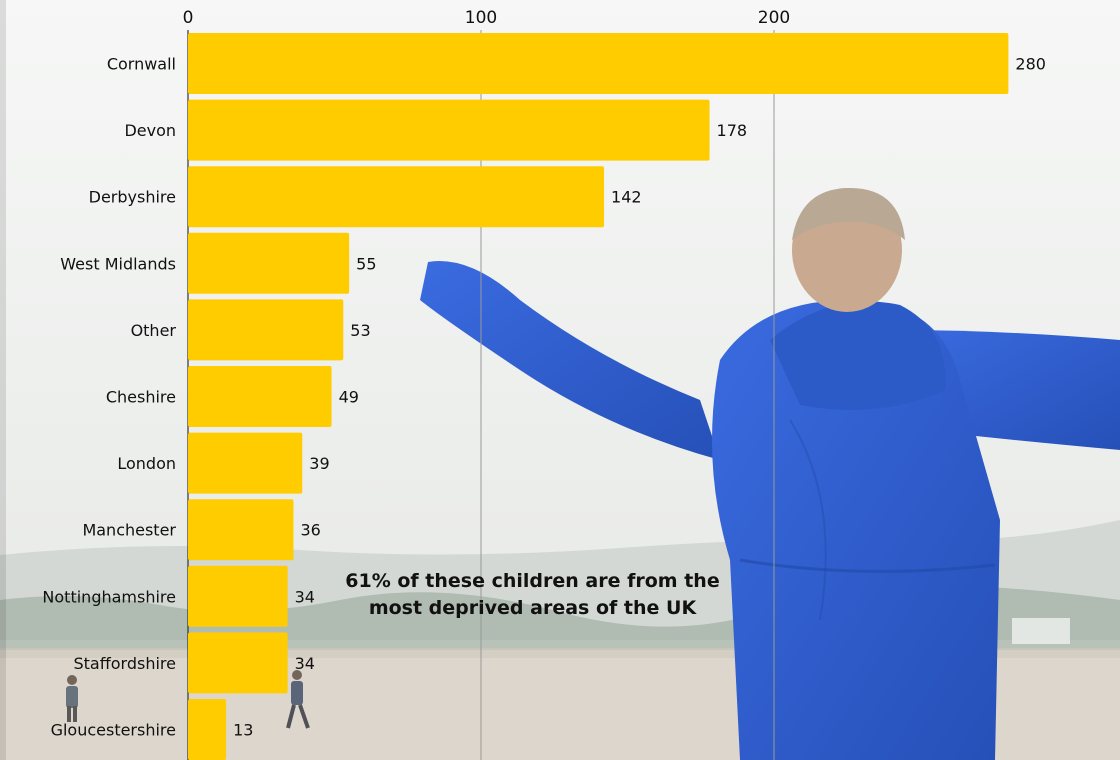 The image size is (1120, 760). I want to click on category-label: Cornwall, so click(141, 64).